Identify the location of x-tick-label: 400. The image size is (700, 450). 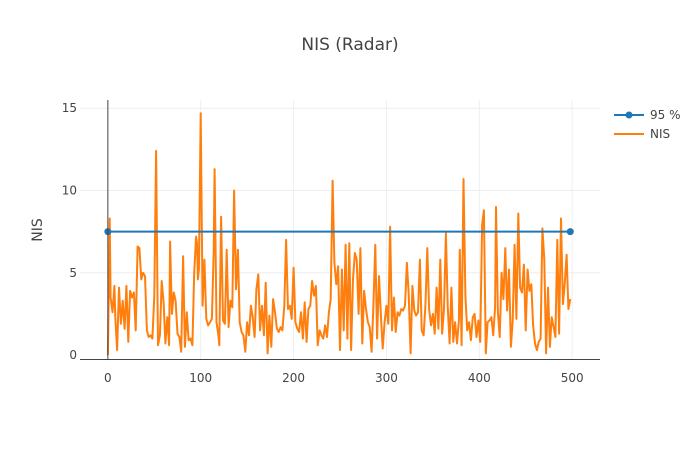
(479, 378).